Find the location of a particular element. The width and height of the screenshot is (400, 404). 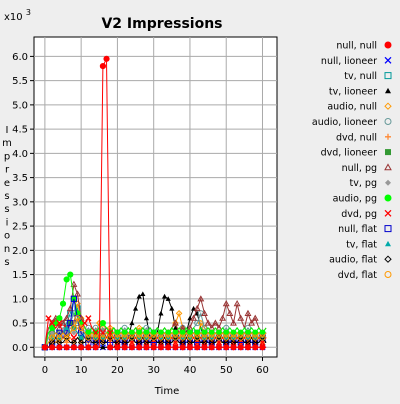

legend-entry-label: dvd, pg is located at coordinates (359, 214).